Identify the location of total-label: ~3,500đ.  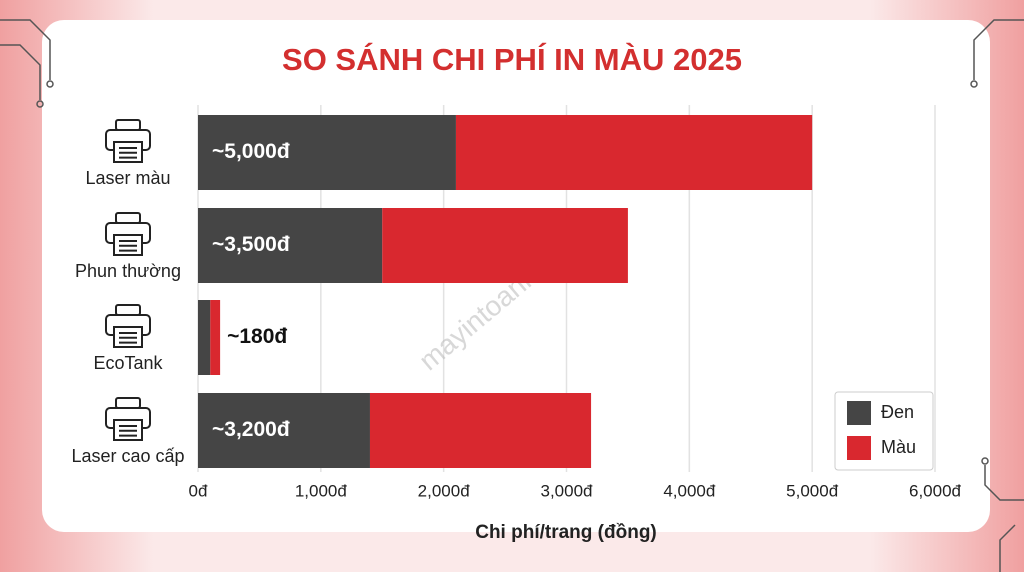
(251, 244).